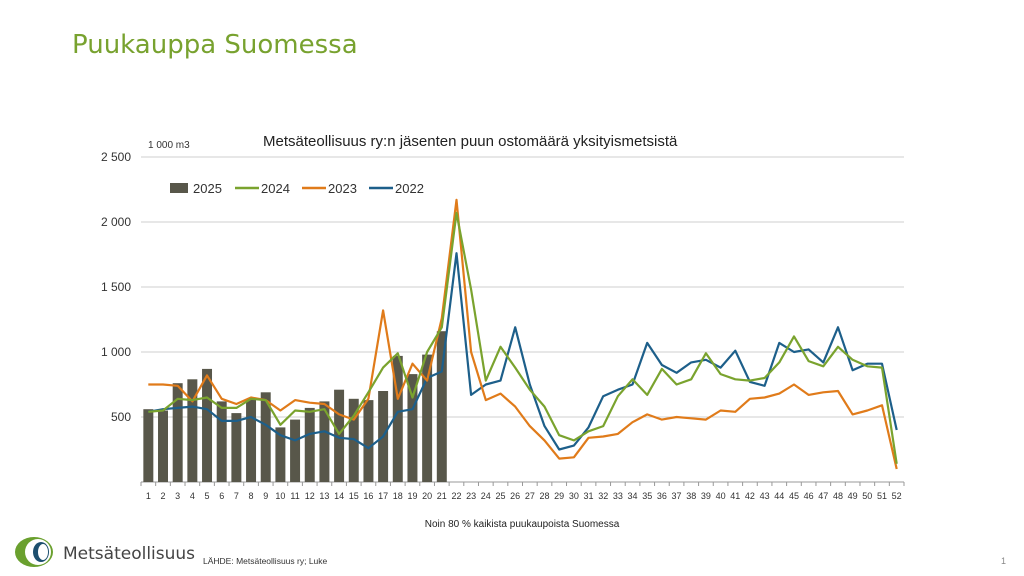 This screenshot has height=576, width=1024. Describe the element at coordinates (838, 496) in the screenshot. I see `x-tick-label: 48` at that location.